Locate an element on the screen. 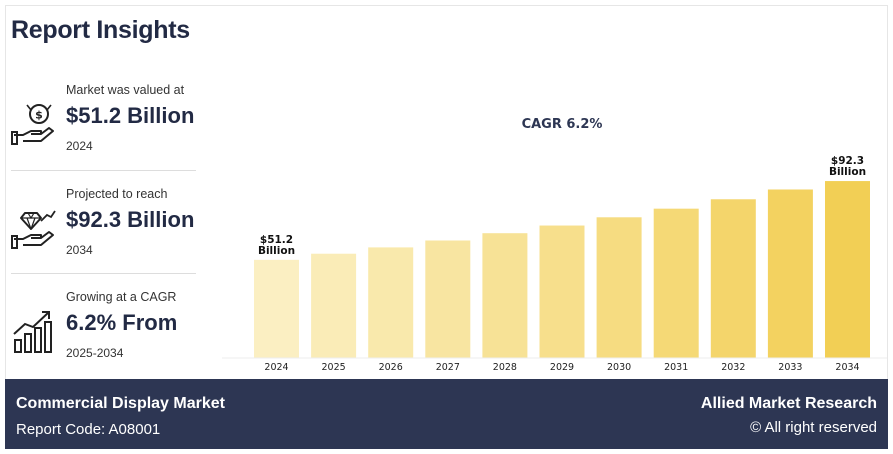  bar-2024 is located at coordinates (276, 308).